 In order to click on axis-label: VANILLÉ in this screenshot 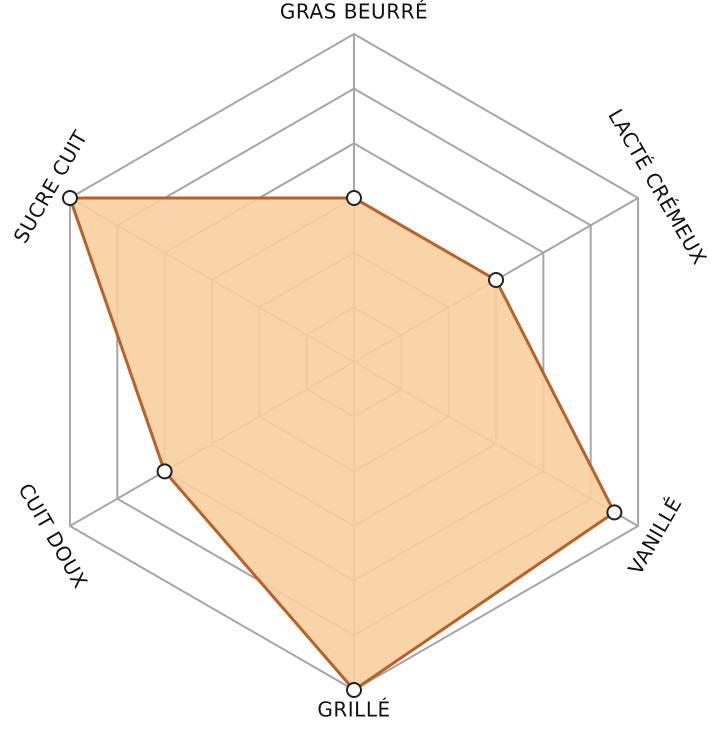, I will do `click(654, 536)`.